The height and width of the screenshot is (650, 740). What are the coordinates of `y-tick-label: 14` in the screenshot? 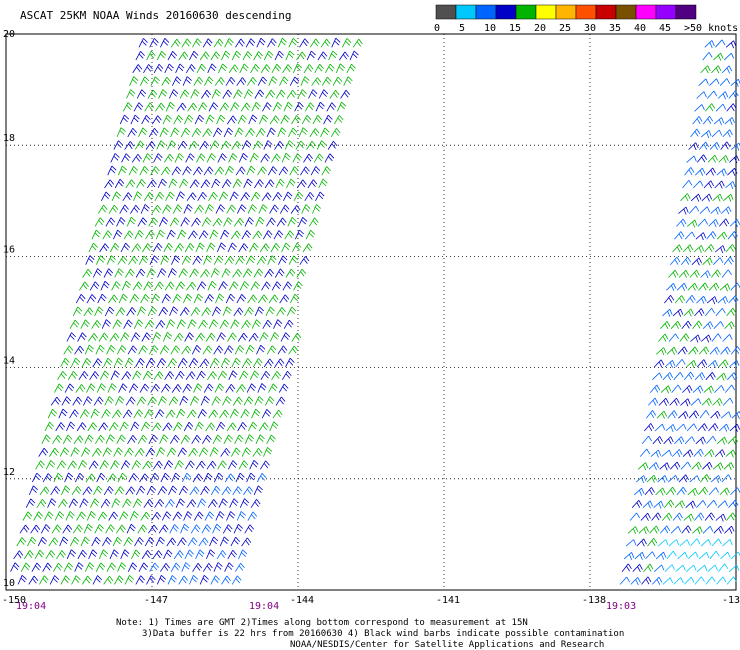 It's located at (9, 361).